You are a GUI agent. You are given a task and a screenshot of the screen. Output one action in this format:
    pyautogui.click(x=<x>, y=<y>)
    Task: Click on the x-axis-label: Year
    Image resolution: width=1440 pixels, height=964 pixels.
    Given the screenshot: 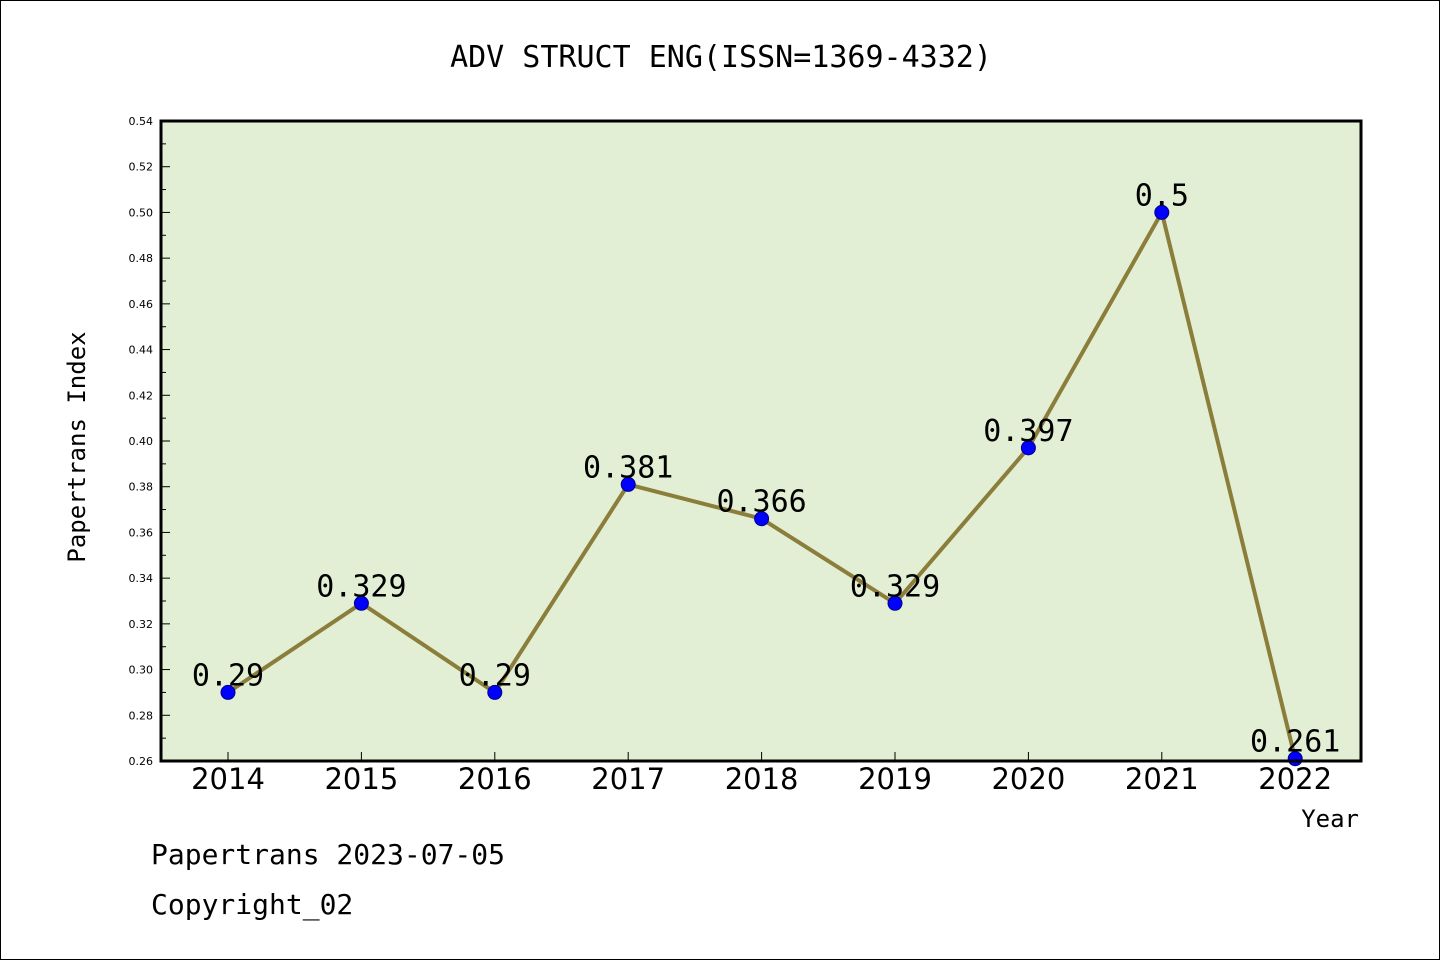 What is the action you would take?
    pyautogui.click(x=1330, y=819)
    